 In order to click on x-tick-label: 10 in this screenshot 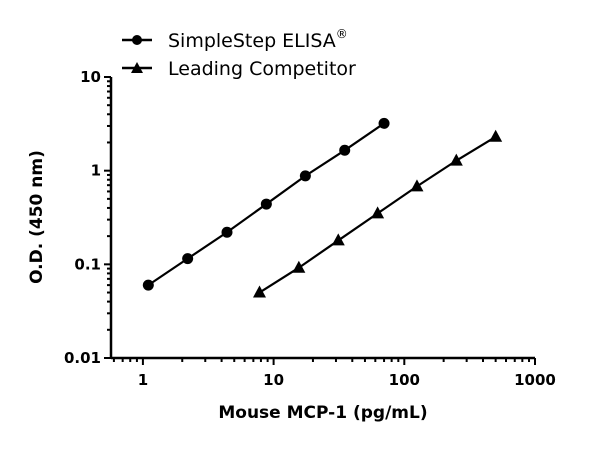, I will do `click(273, 380)`.